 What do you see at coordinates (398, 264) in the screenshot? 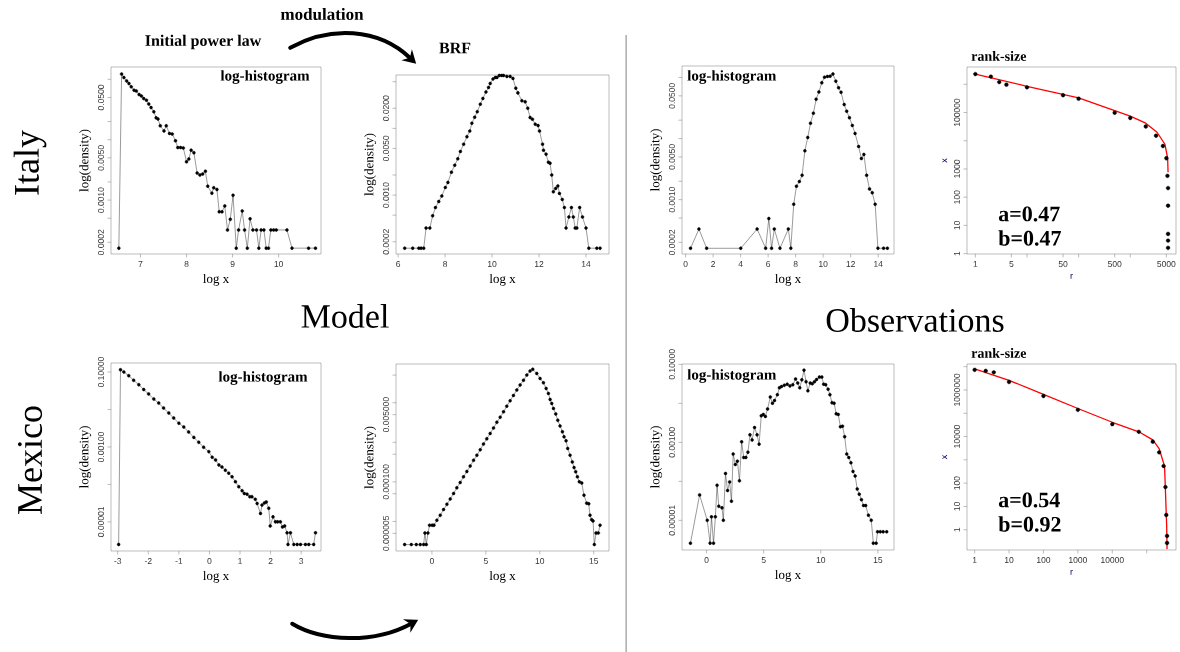
I see `x-tick-label: 6` at bounding box center [398, 264].